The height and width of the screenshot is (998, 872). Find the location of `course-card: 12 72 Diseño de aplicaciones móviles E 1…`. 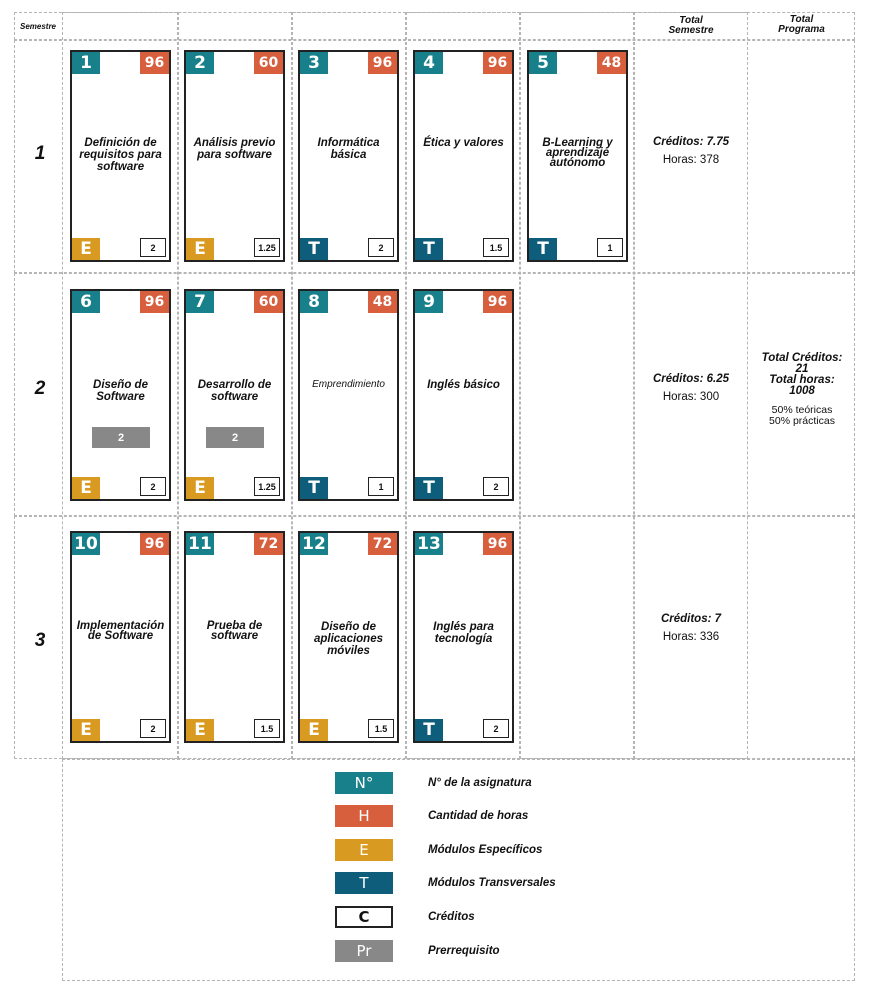

course-card: 12 72 Diseño de aplicaciones móviles E 1… is located at coordinates (348, 637).